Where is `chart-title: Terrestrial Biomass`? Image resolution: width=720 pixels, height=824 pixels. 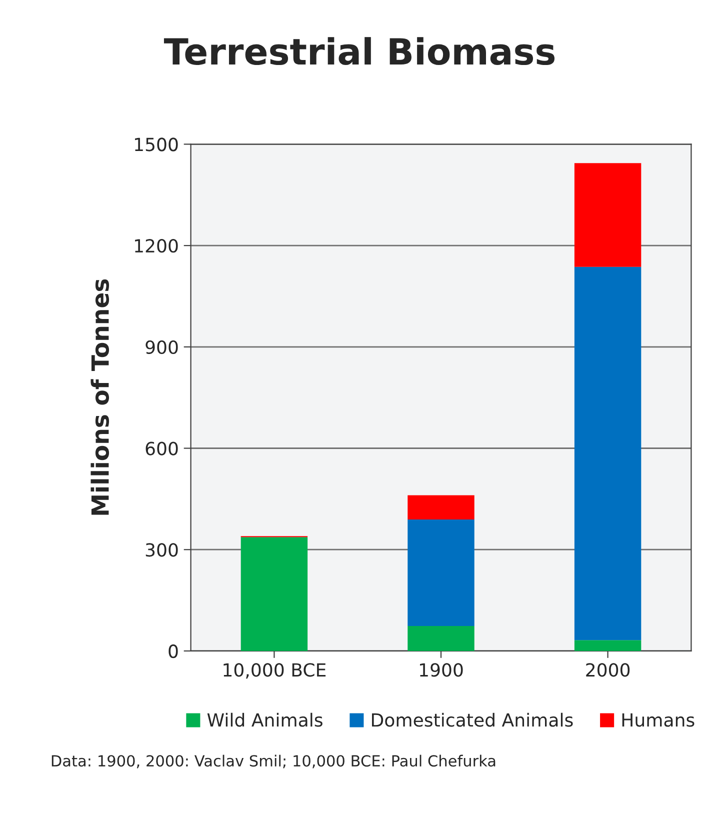 chart-title: Terrestrial Biomass is located at coordinates (359, 51).